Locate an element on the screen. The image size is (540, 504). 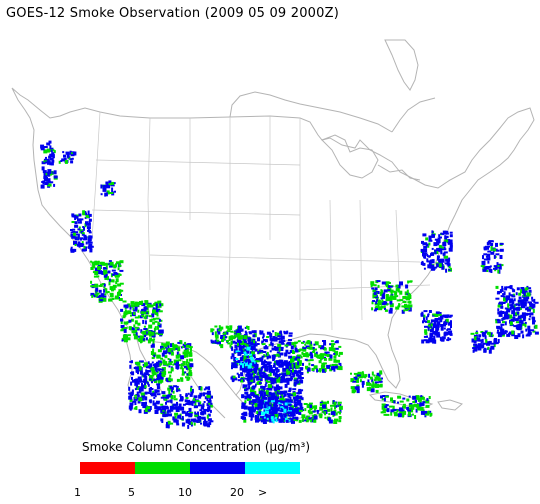
smoke-pixel-texas-gulf-coast is located at coordinates (230, 346).